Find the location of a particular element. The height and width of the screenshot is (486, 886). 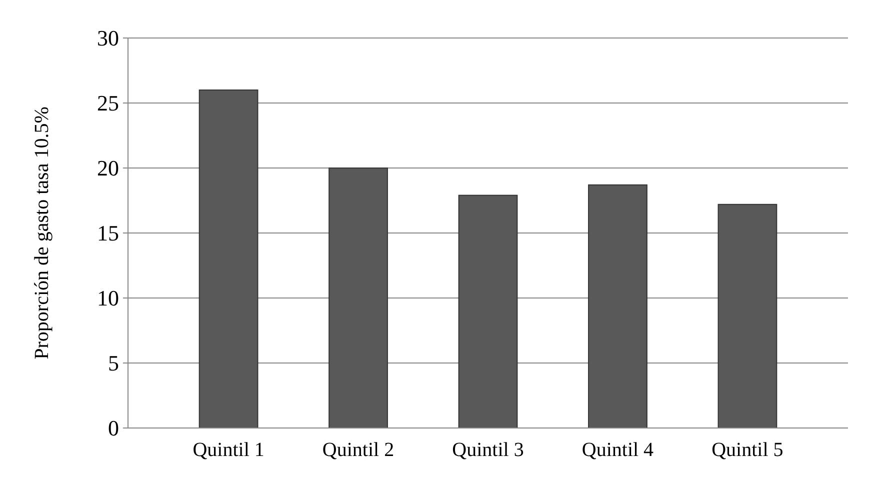

y-tick-label: 20 is located at coordinates (108, 168).